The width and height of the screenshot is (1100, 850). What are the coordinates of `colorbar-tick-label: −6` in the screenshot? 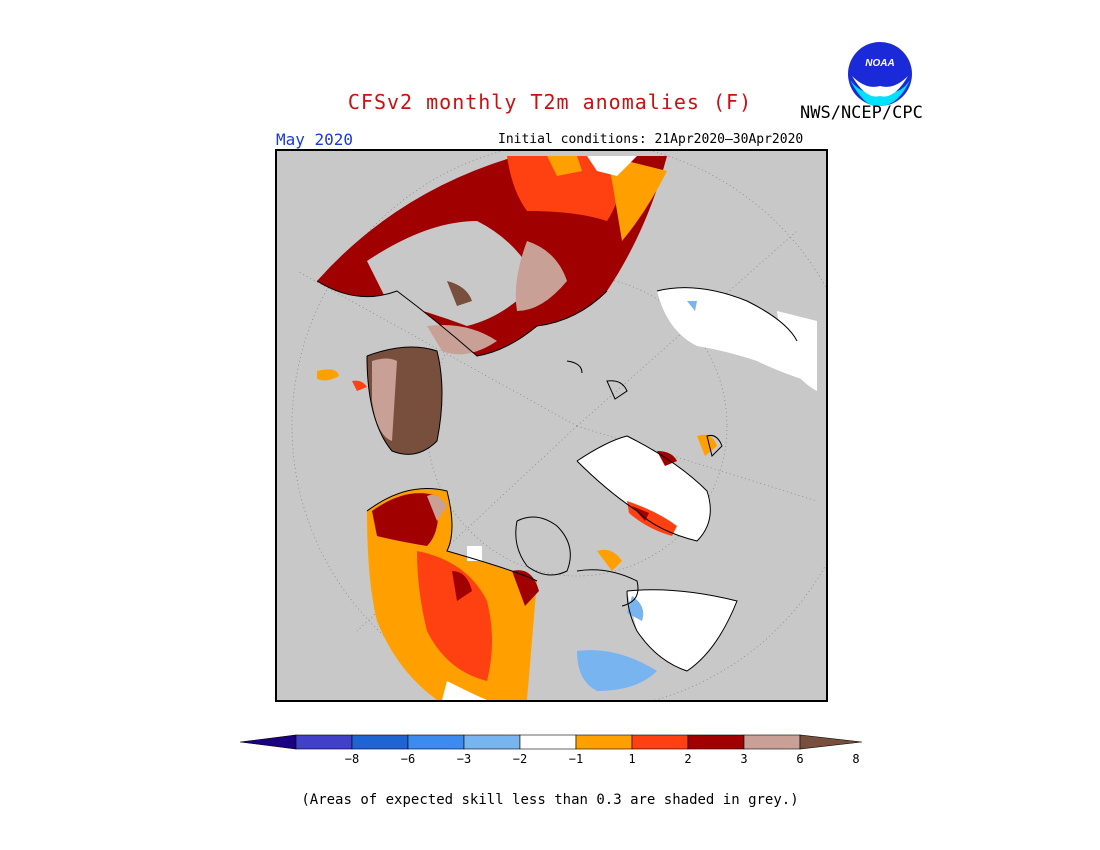 It's located at (408, 759).